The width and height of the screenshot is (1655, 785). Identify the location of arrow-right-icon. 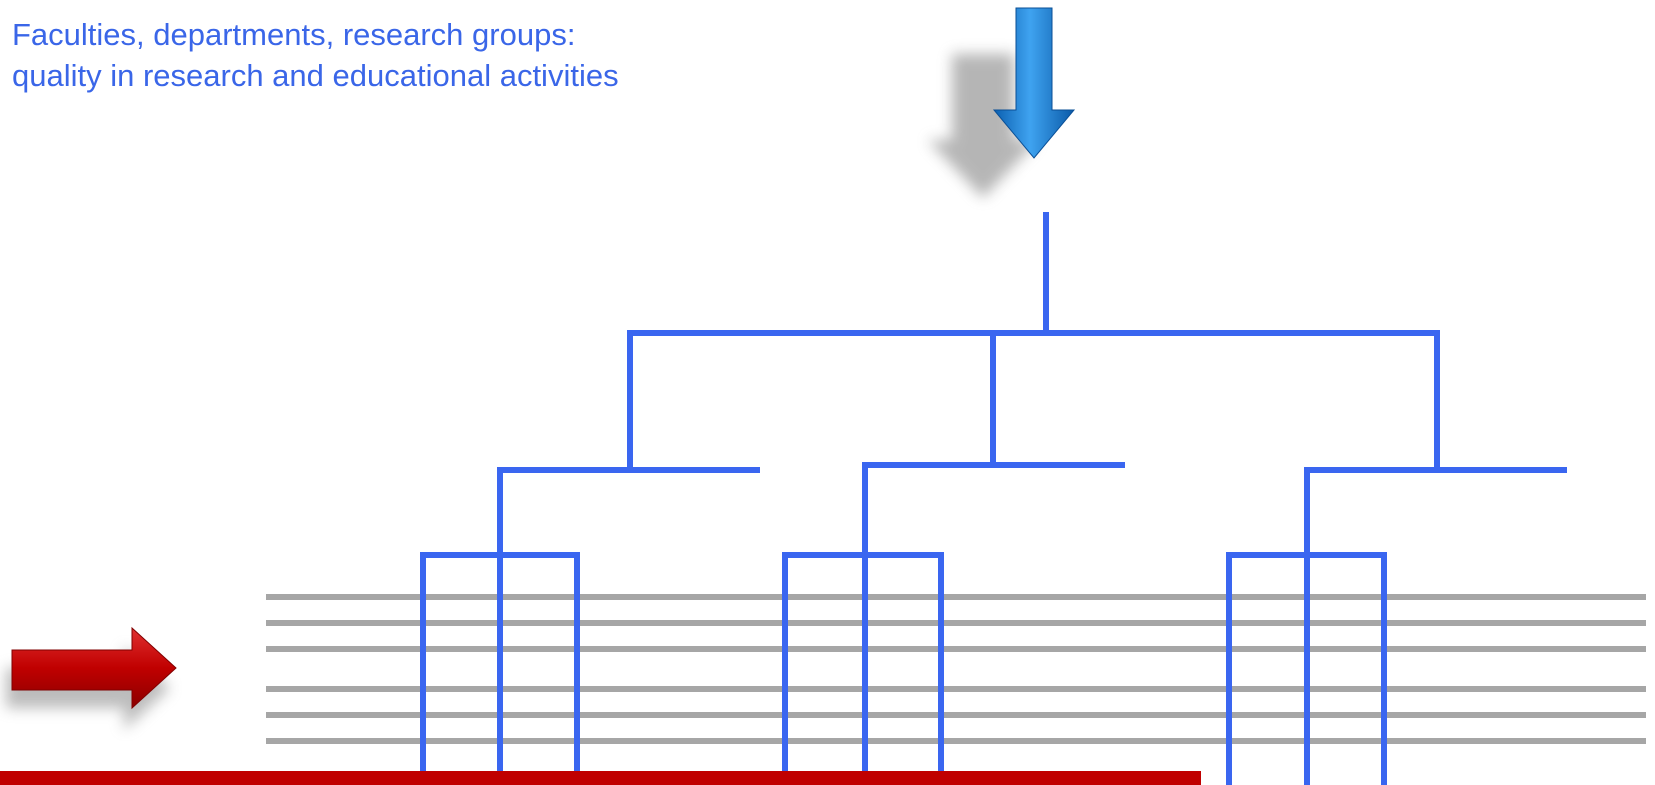
(91, 678).